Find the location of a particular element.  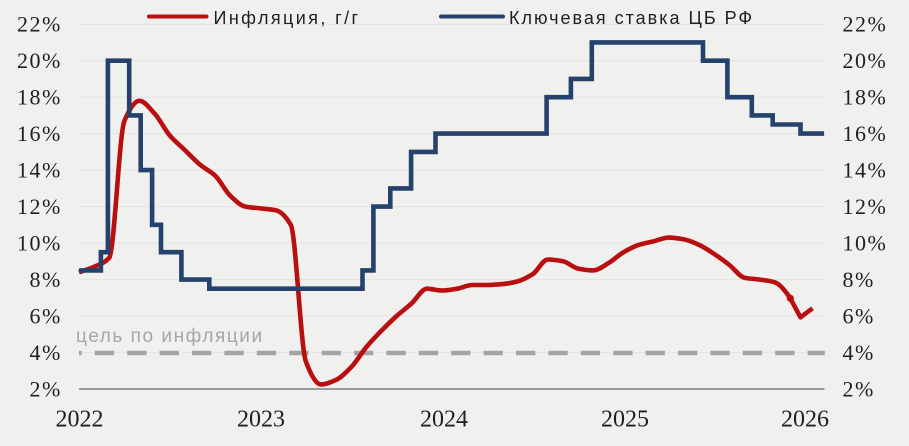

svg-text: 2026 is located at coordinates (805, 420).